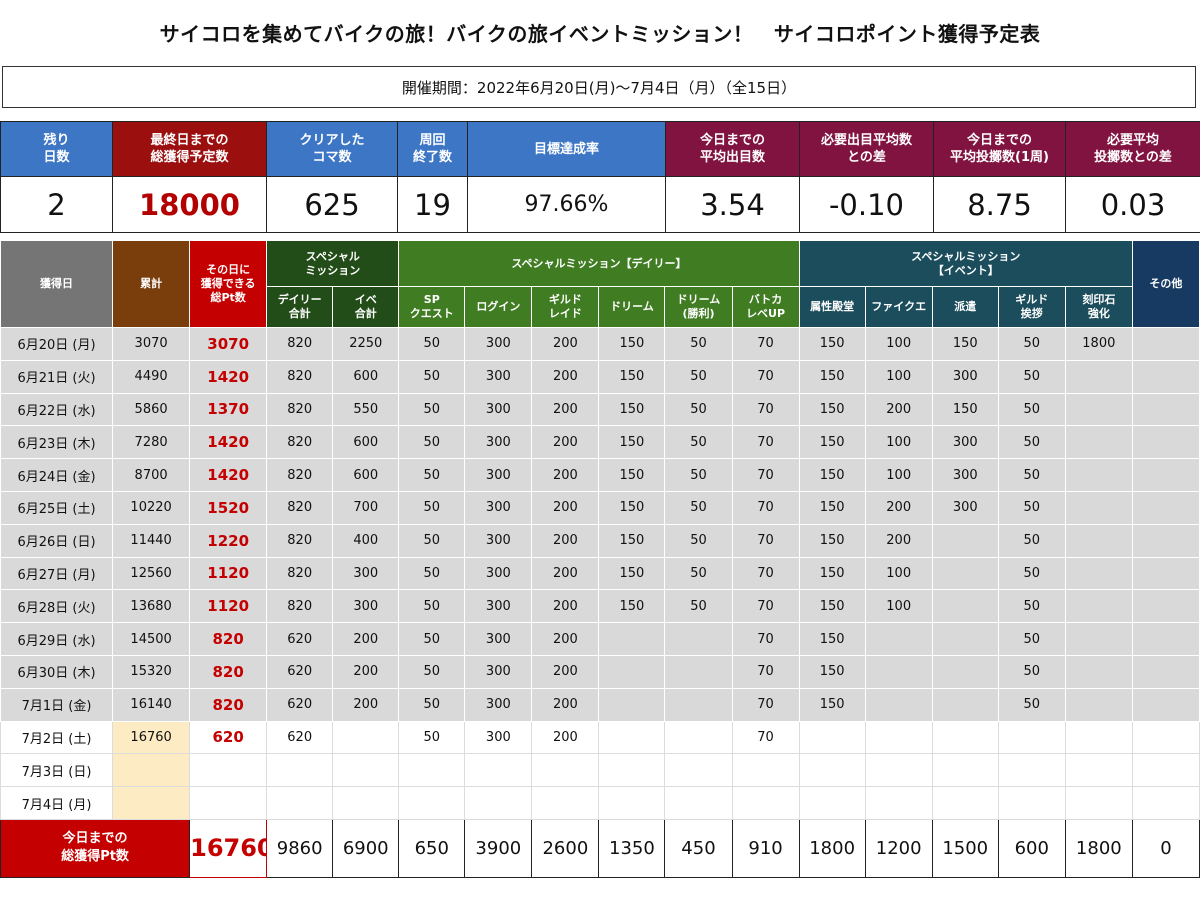 Image resolution: width=1200 pixels, height=897 pixels. Describe the element at coordinates (228, 606) in the screenshot. I see `daily-total-cell: 1120` at that location.